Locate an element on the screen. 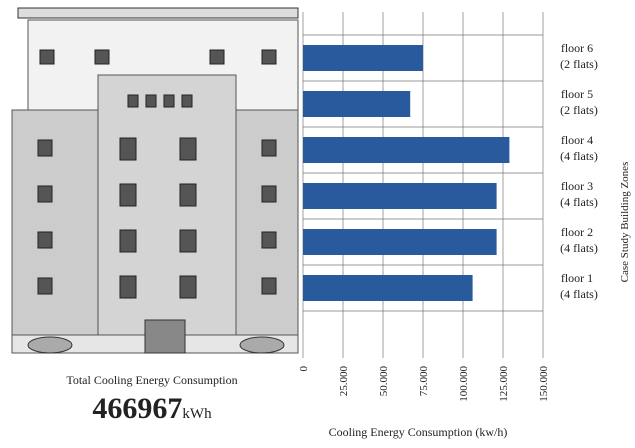  x-tick-label: 150.000 is located at coordinates (544, 384).